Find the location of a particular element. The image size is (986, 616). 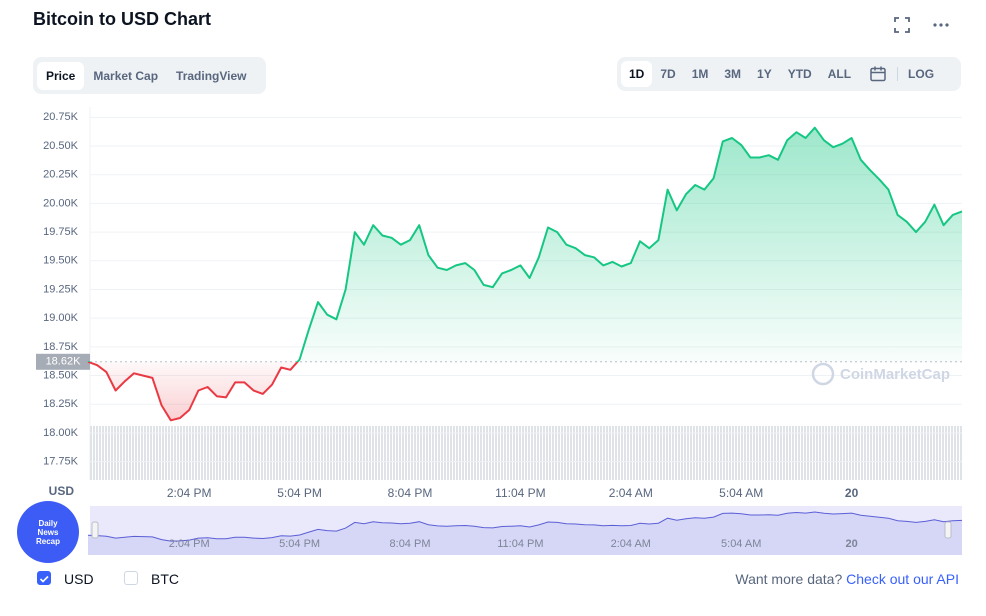

tab: Market Cap is located at coordinates (126, 75).